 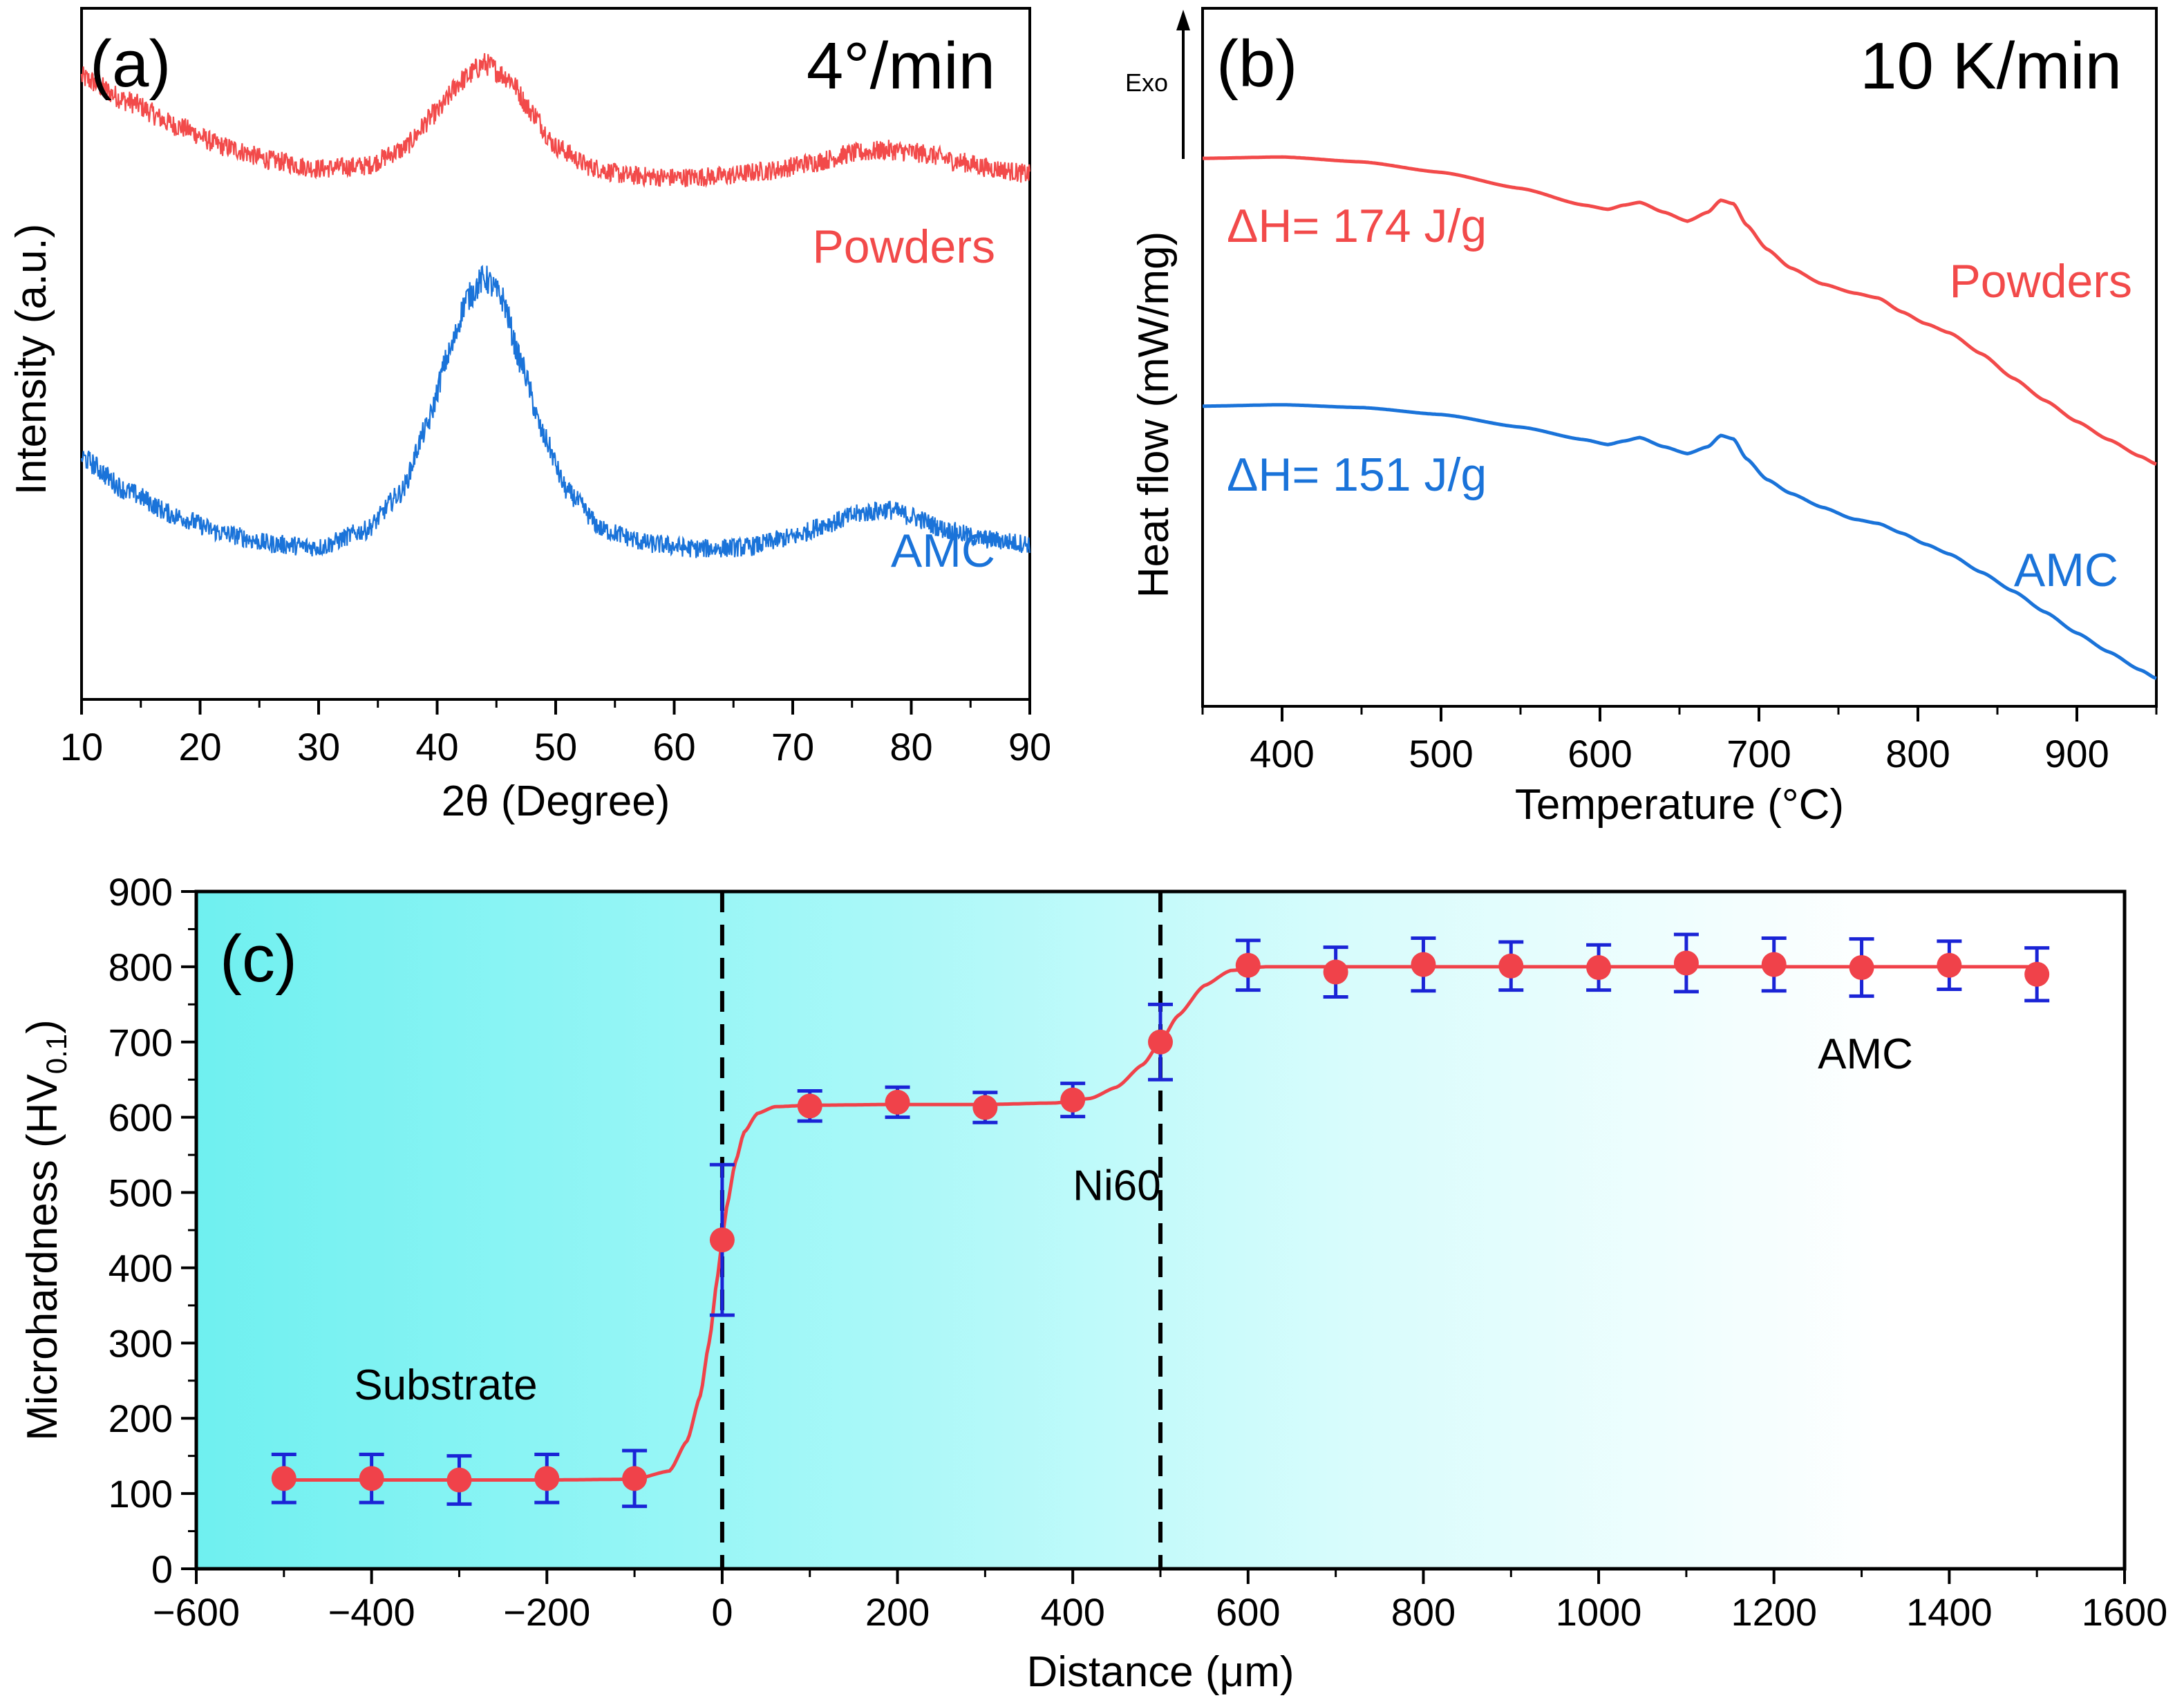 I want to click on exo-arrow-head, so click(x=1183, y=20).